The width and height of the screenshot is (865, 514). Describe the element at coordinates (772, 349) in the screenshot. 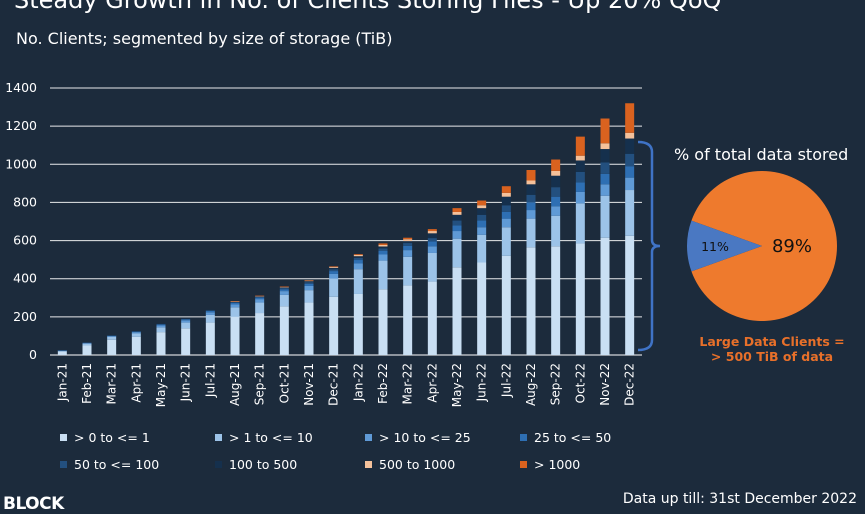

I see `pie-caption: Large Data Clients = > 500 TiB of data` at that location.